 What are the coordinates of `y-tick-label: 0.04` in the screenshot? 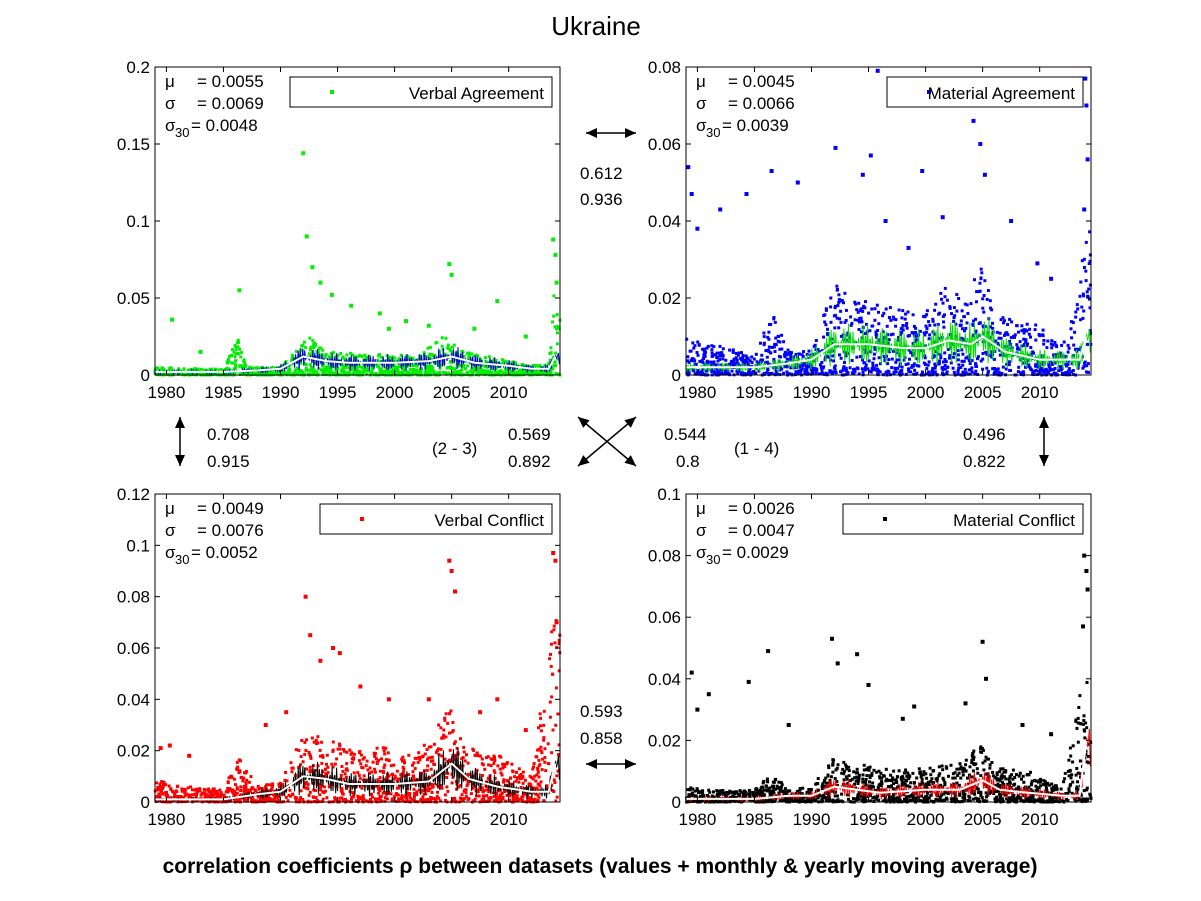 It's located at (133, 699).